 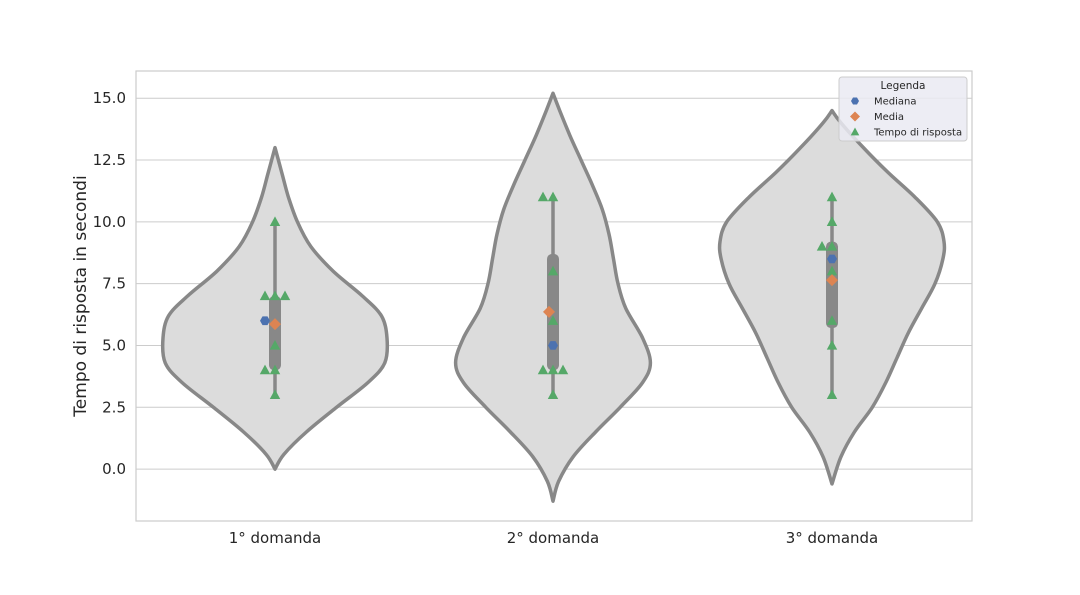 What do you see at coordinates (855, 101) in the screenshot?
I see `legend-median-icon` at bounding box center [855, 101].